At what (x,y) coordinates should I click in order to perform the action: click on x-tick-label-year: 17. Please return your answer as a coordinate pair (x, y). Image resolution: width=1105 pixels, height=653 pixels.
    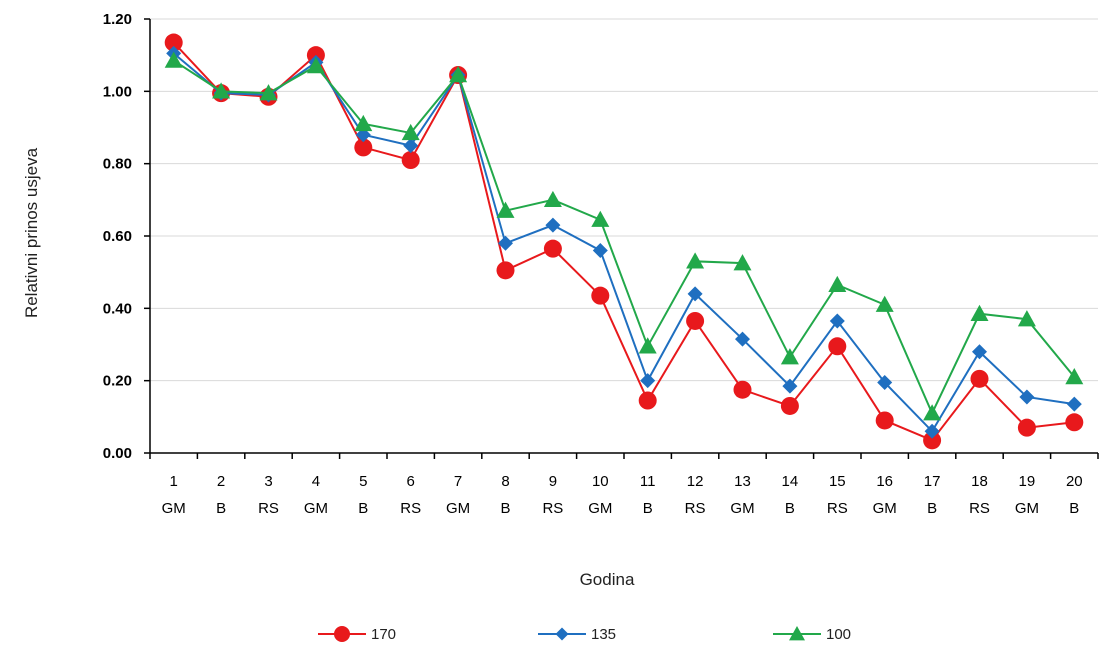
    Looking at the image, I should click on (932, 481).